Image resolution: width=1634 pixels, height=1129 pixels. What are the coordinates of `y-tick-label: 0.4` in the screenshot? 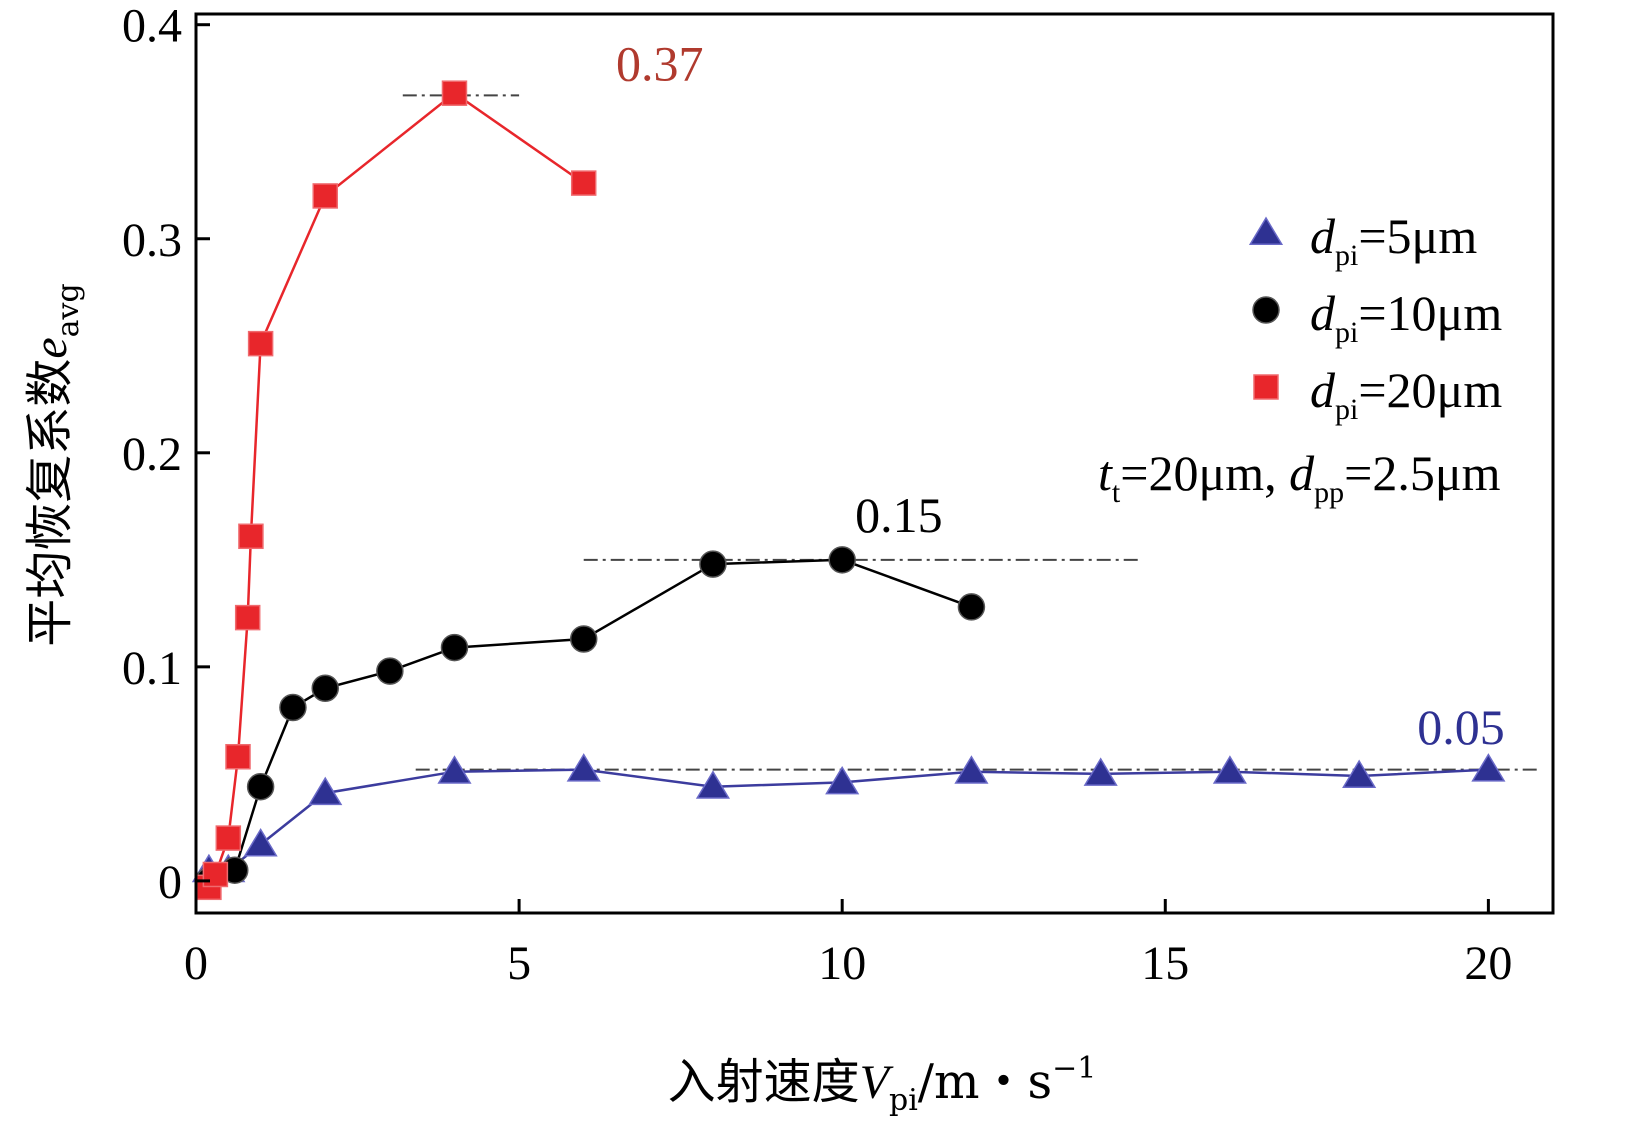 It's located at (152, 26).